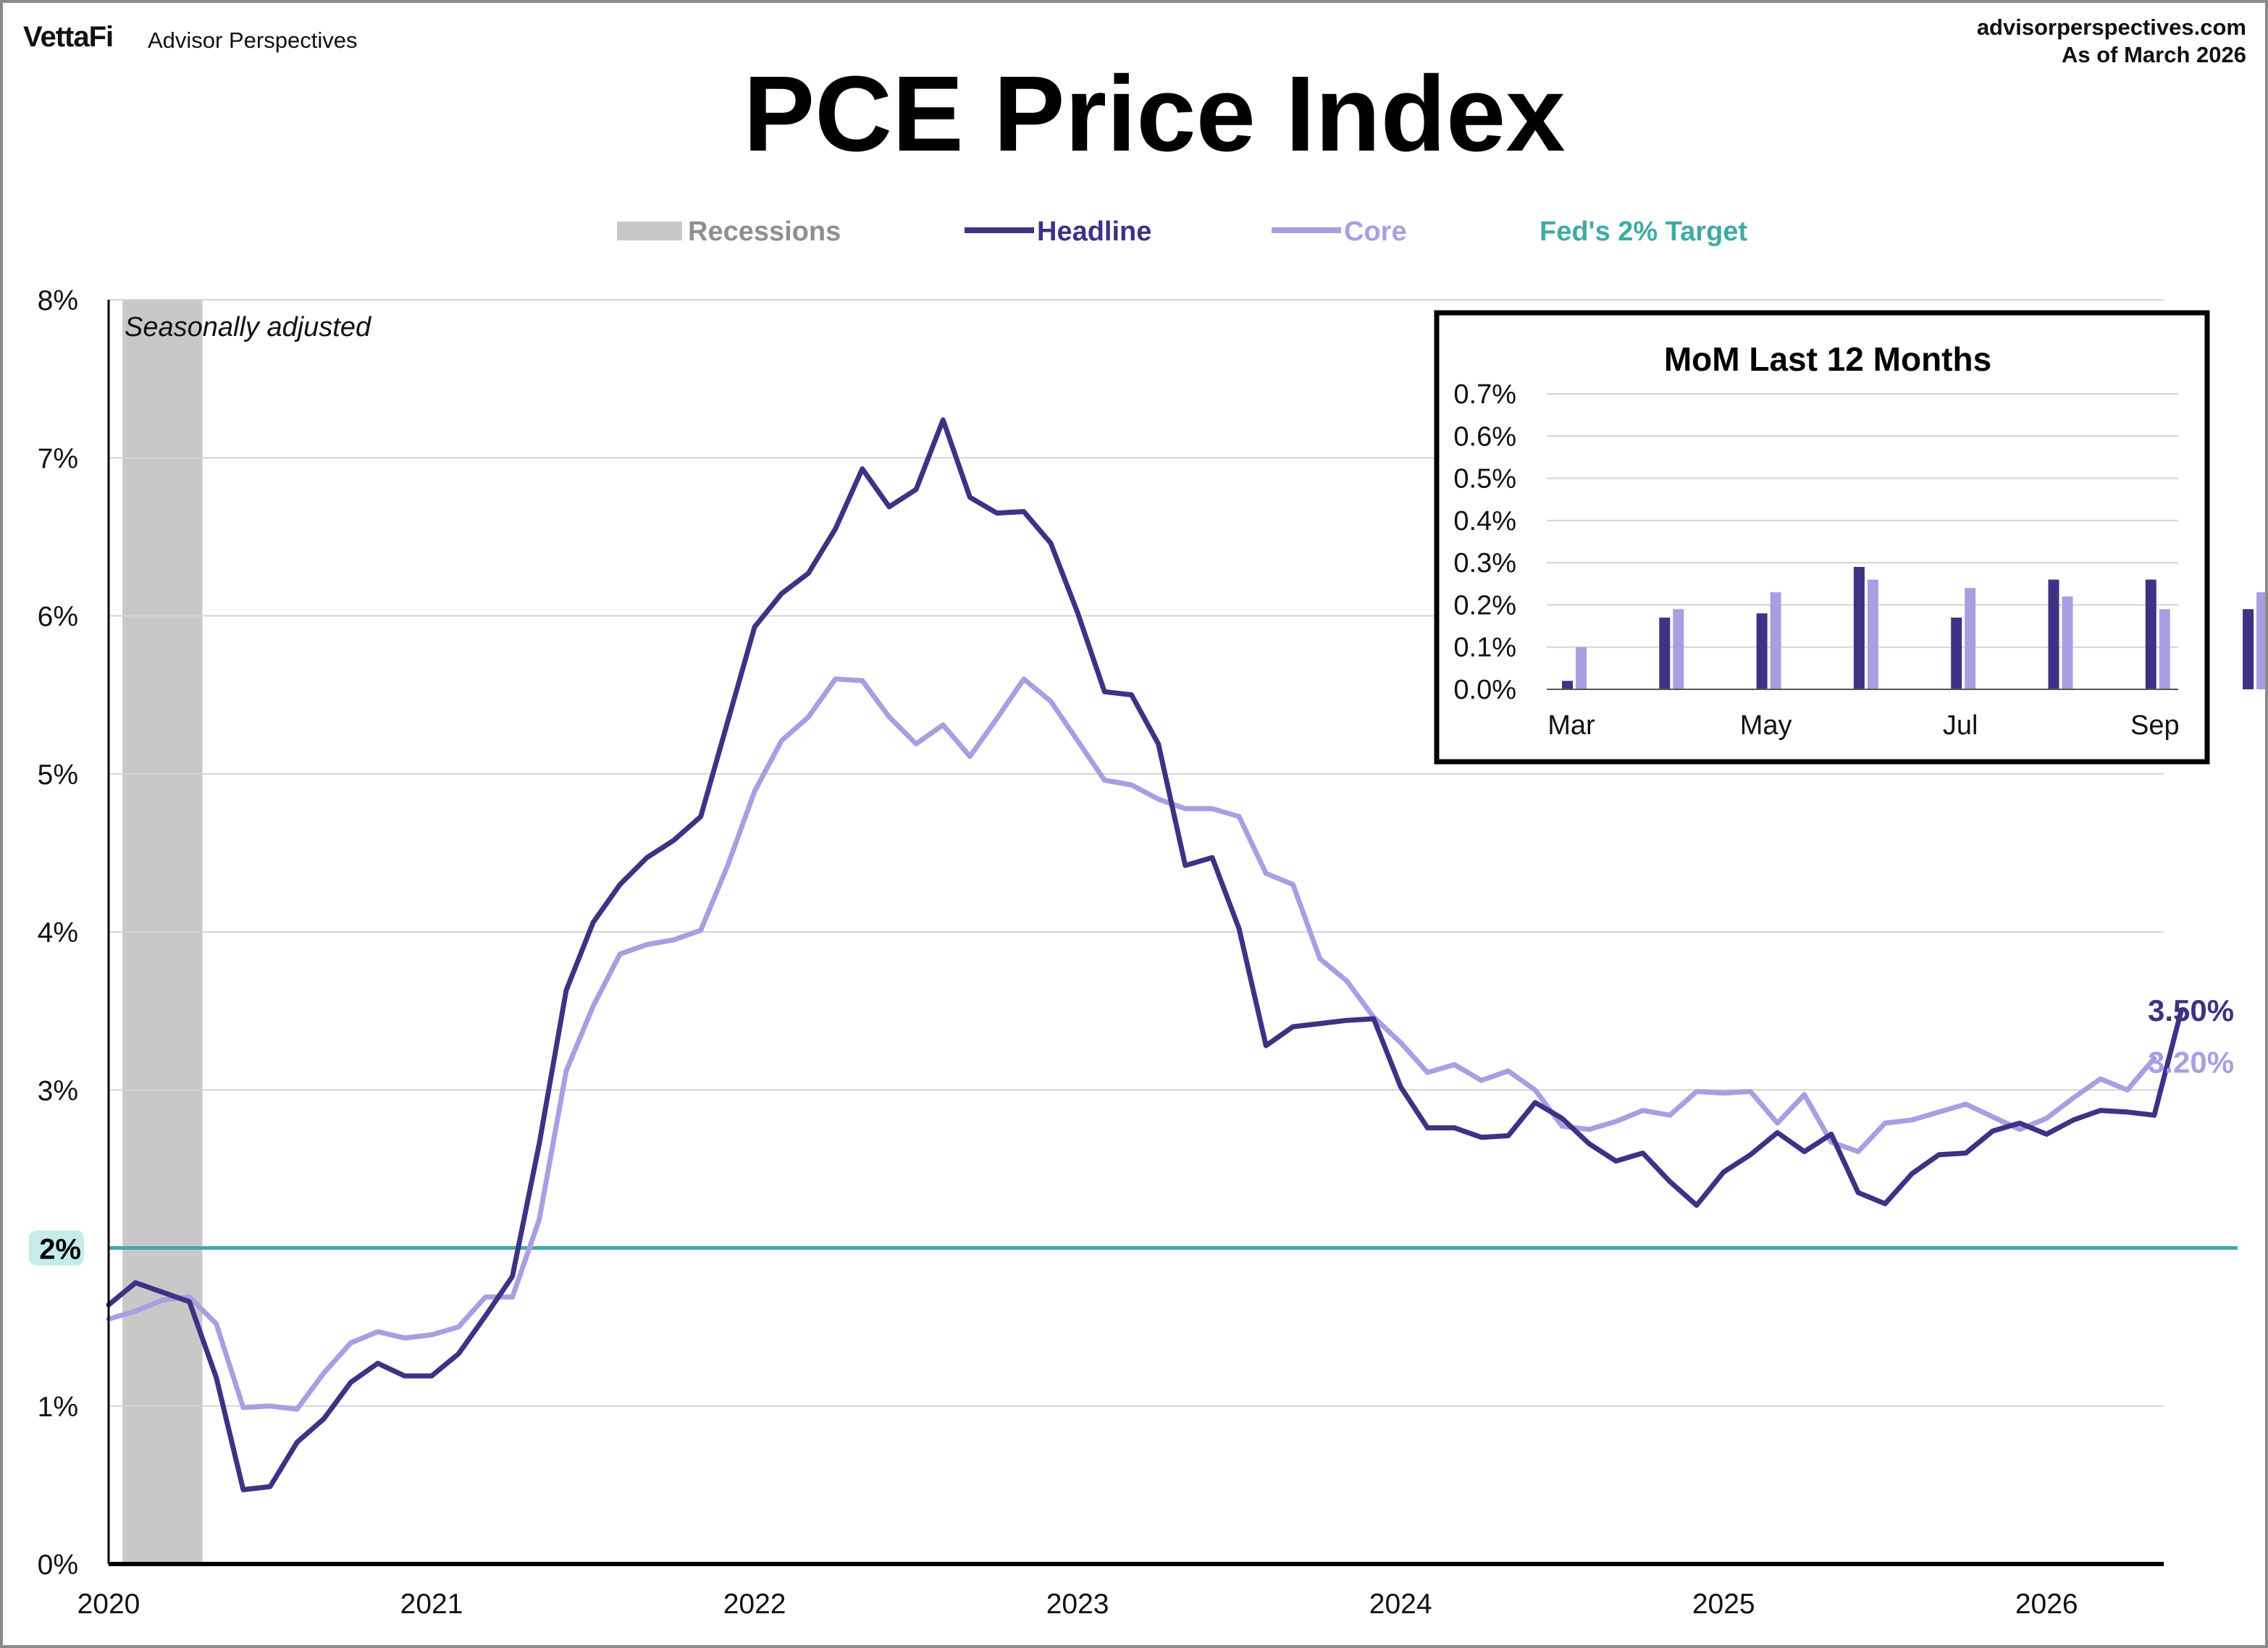  I want to click on legend-label-core: Core, so click(1375, 231).